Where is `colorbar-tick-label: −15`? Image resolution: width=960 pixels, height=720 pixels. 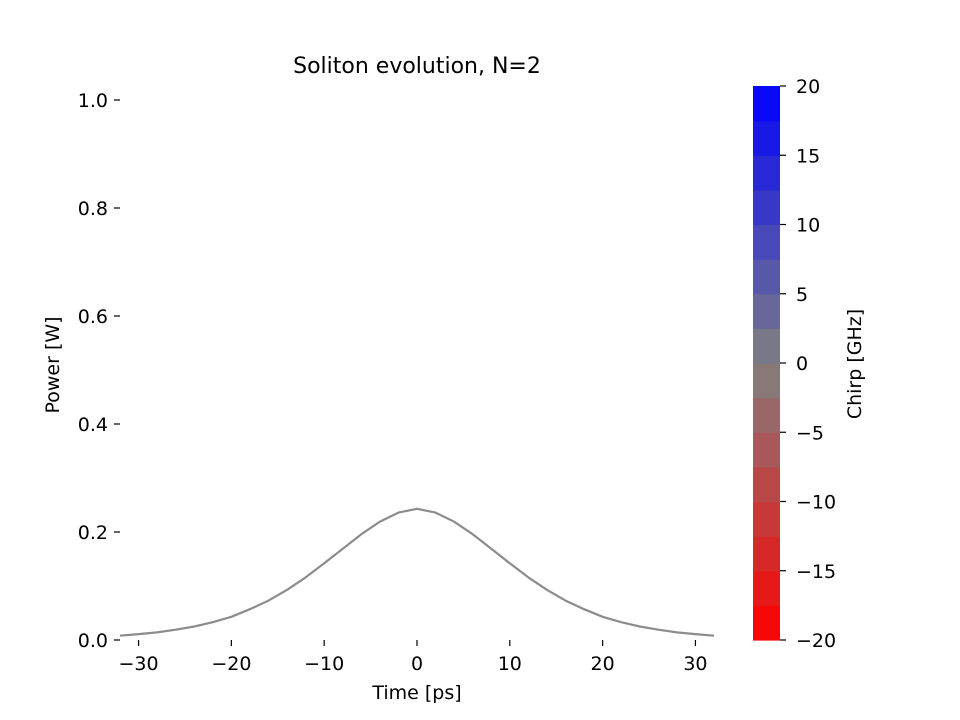
colorbar-tick-label: −15 is located at coordinates (816, 572).